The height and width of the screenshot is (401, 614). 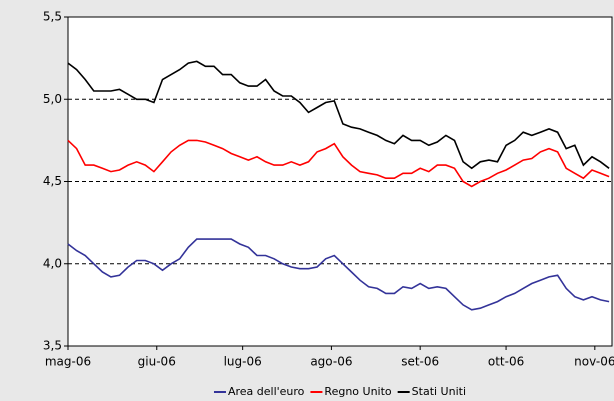 What do you see at coordinates (338, 163) in the screenshot?
I see `series-line` at bounding box center [338, 163].